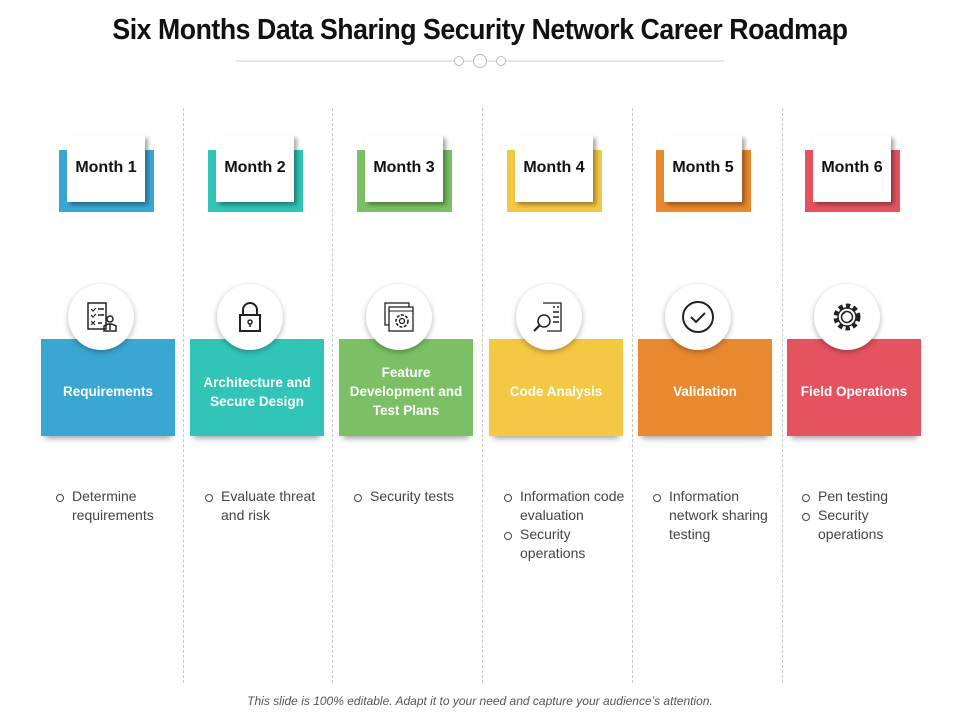 The image size is (960, 720). I want to click on month-tab: Month 4, so click(554, 168).